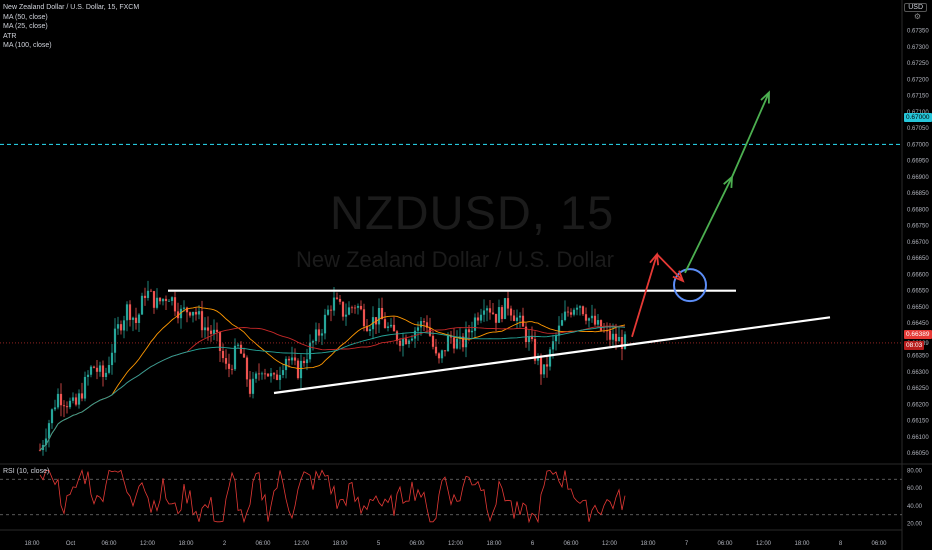 The image size is (932, 550). I want to click on red-arrow-down, so click(670, 267).